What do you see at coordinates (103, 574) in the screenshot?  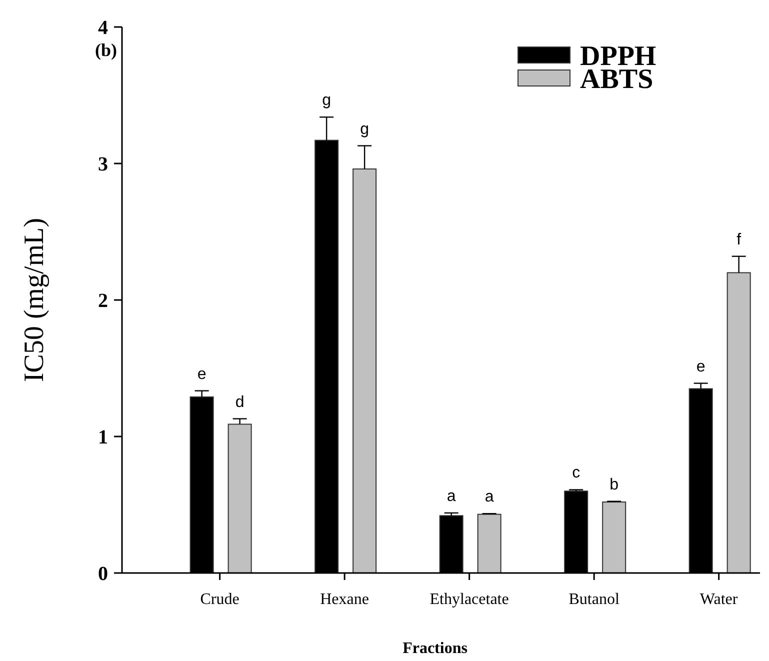 I see `y-tick-label: 0` at bounding box center [103, 574].